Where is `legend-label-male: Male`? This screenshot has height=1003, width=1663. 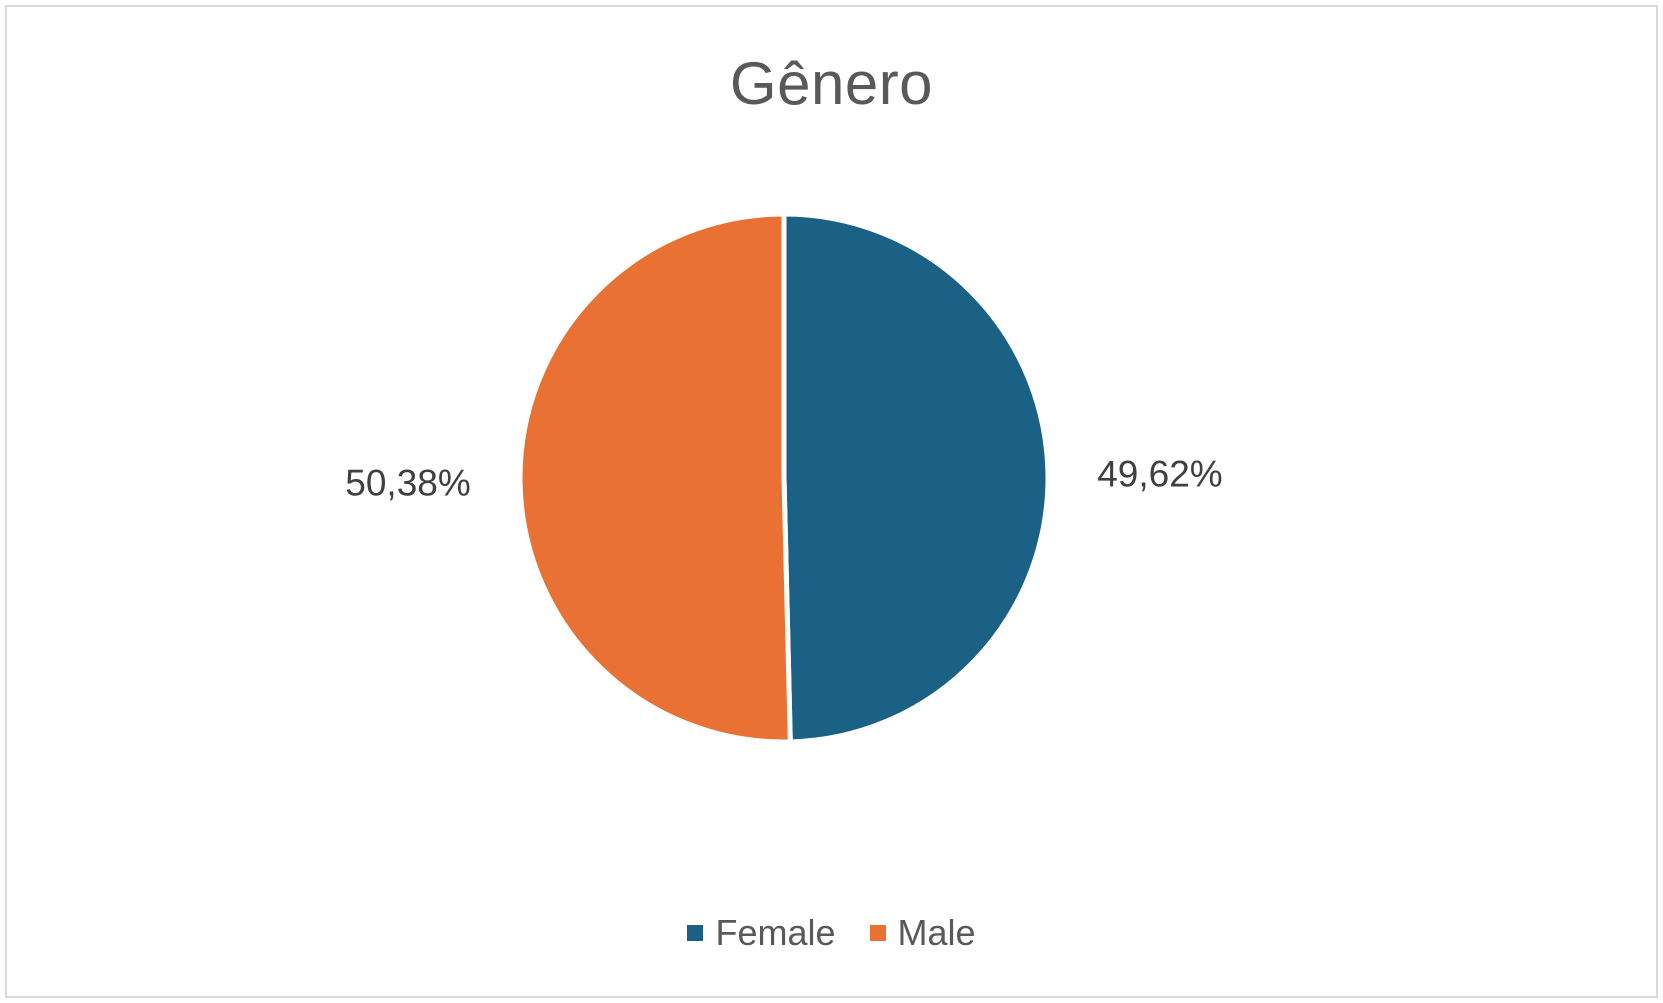 legend-label-male: Male is located at coordinates (936, 932).